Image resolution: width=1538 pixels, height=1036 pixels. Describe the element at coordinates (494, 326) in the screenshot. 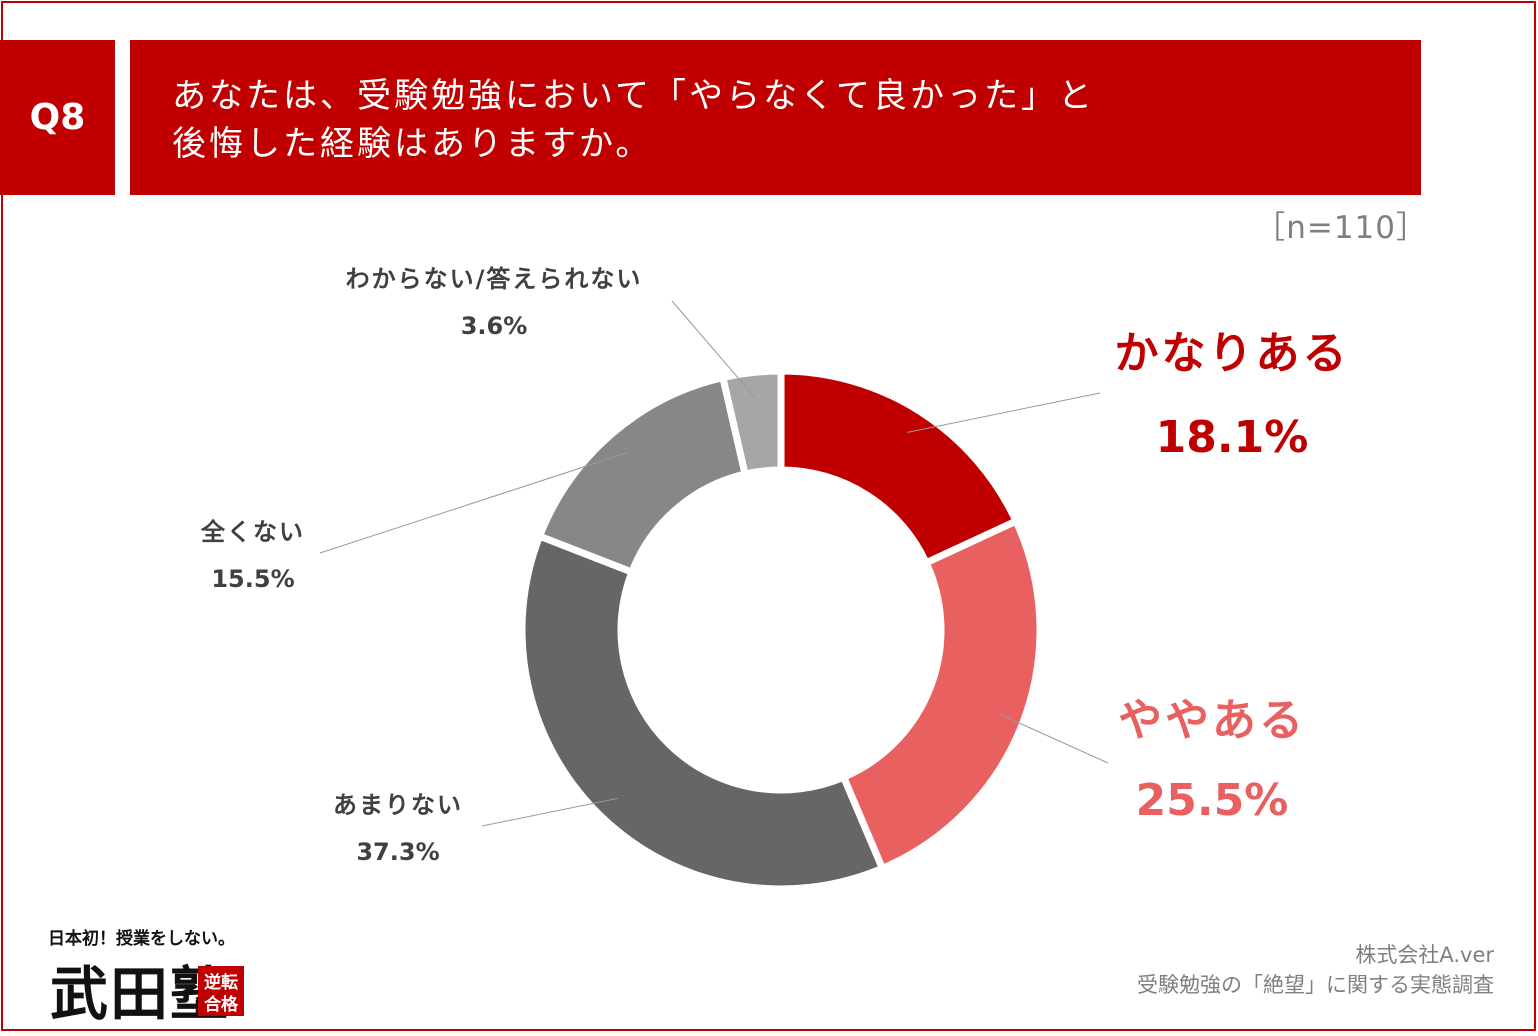

I see `value-label: 3.6%` at that location.